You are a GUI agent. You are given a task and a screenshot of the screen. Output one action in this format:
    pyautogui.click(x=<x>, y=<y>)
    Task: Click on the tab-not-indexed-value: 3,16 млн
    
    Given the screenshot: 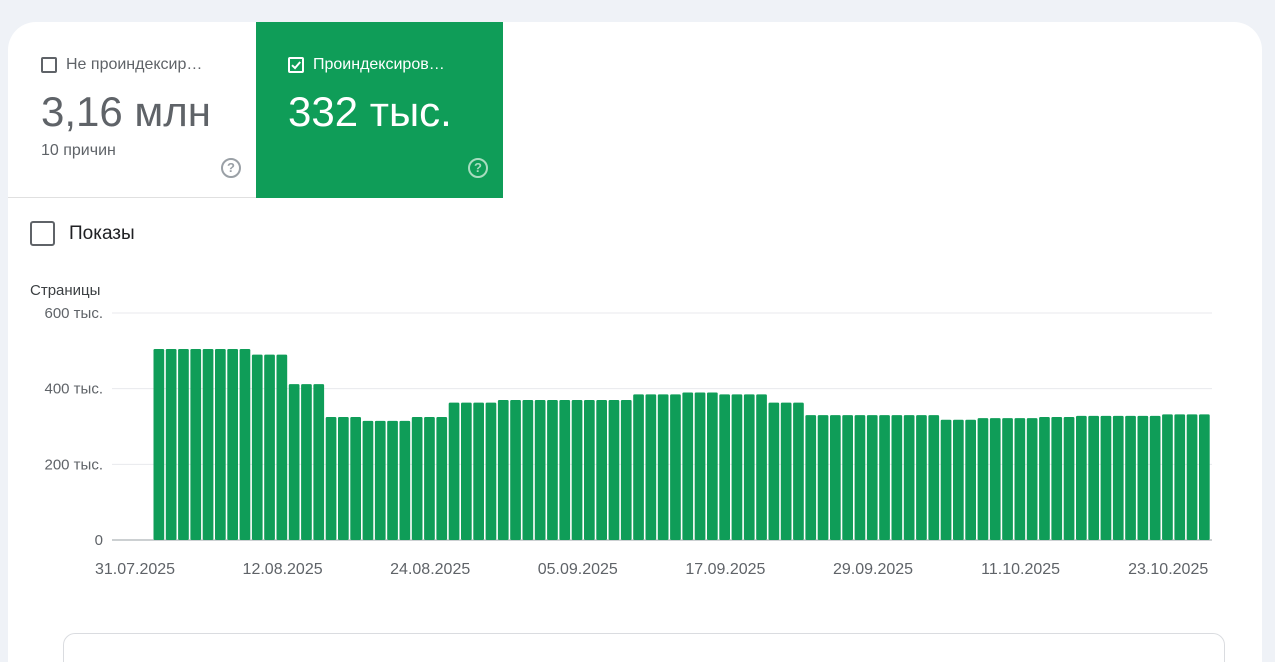 What is the action you would take?
    pyautogui.click(x=126, y=111)
    